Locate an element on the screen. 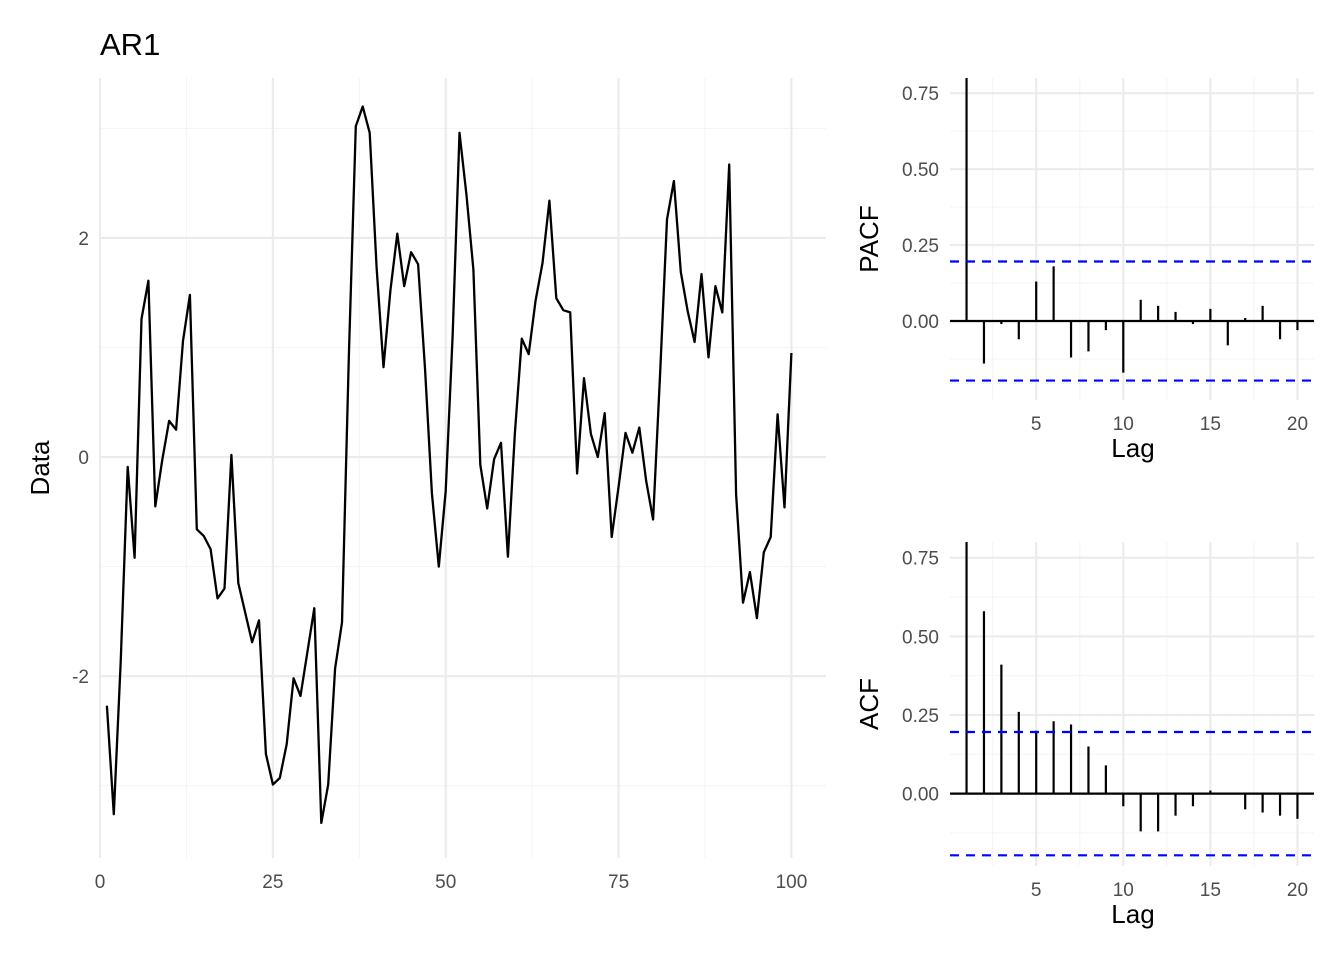 This screenshot has width=1344, height=960. chart-title: AR1 is located at coordinates (130, 44).